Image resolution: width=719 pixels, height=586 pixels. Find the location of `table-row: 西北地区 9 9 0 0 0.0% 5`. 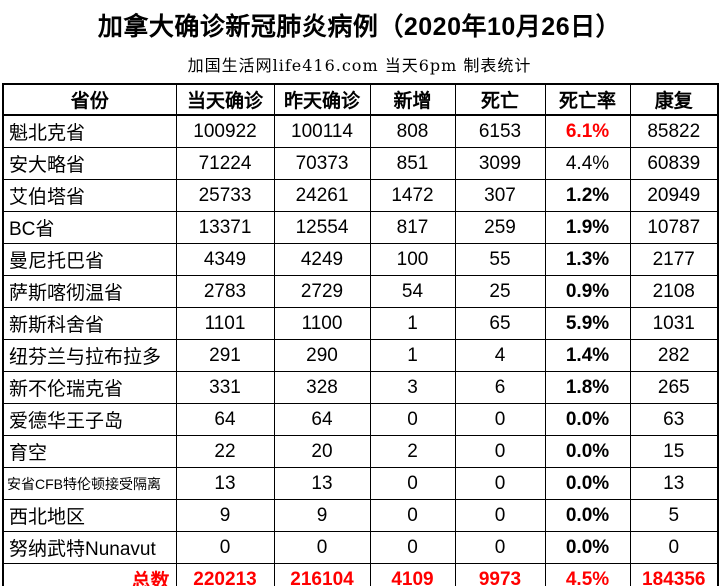

table-row: 西北地区 9 9 0 0 0.0% 5 is located at coordinates (360, 515).